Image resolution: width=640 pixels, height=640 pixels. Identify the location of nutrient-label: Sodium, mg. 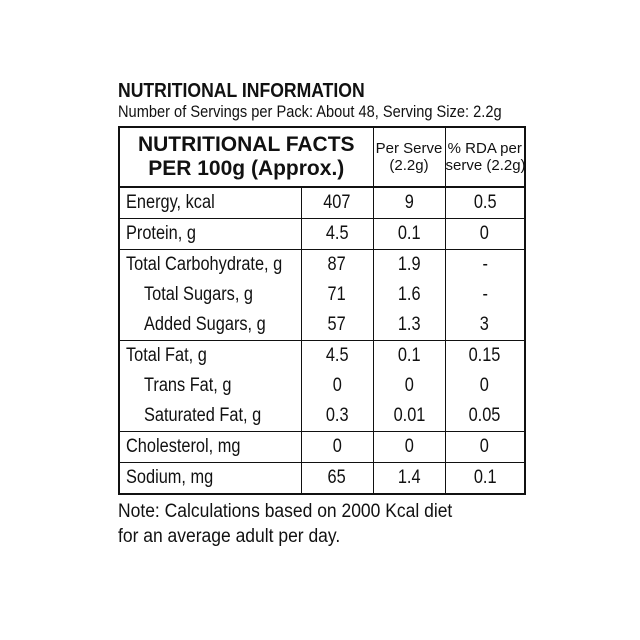
(210, 478).